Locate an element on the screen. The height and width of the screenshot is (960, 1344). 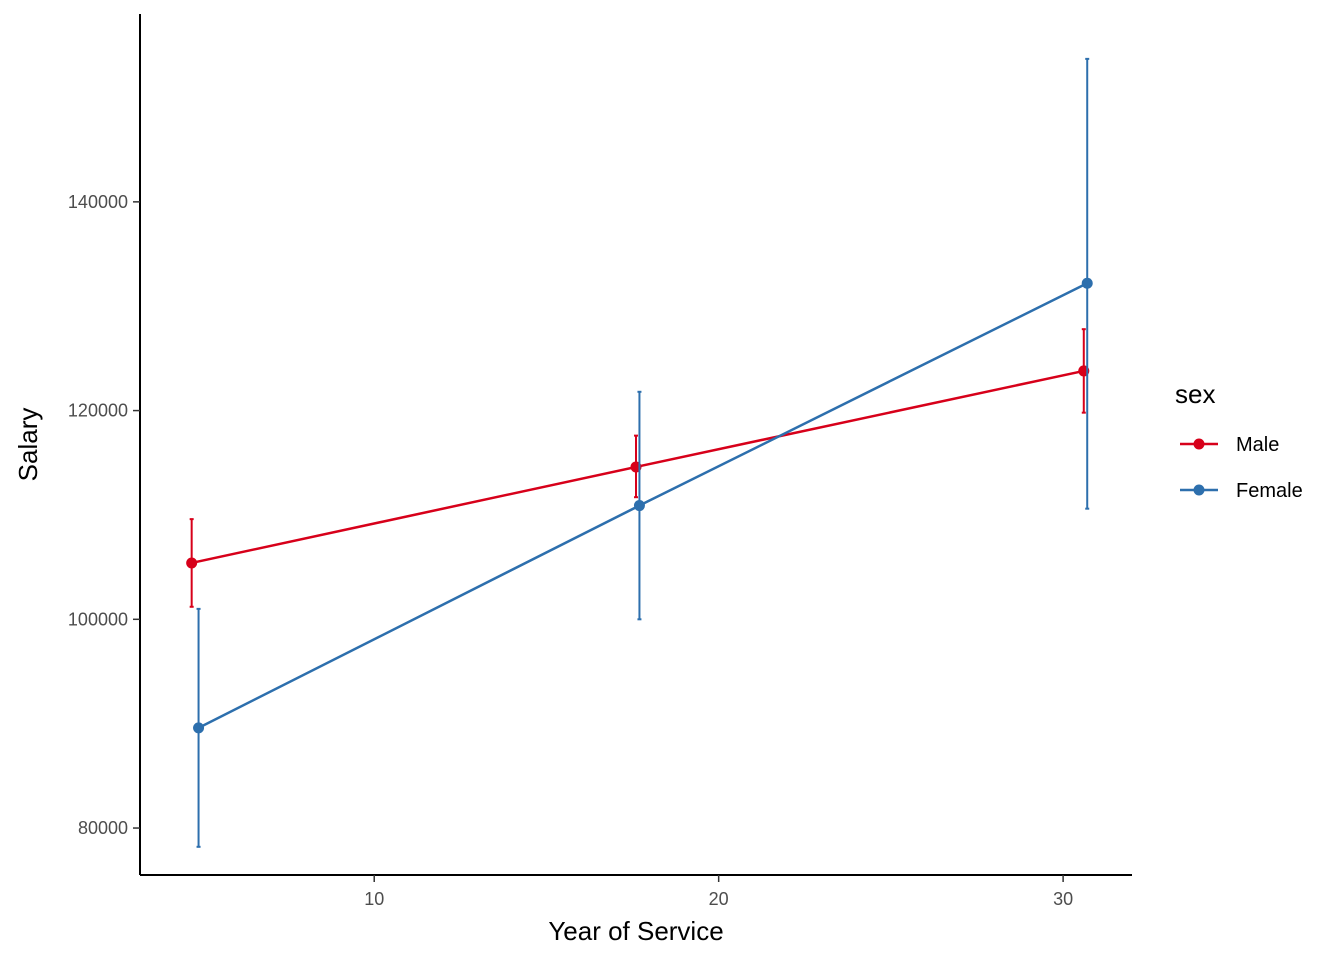
y-tick-label: 100000 is located at coordinates (98, 619).